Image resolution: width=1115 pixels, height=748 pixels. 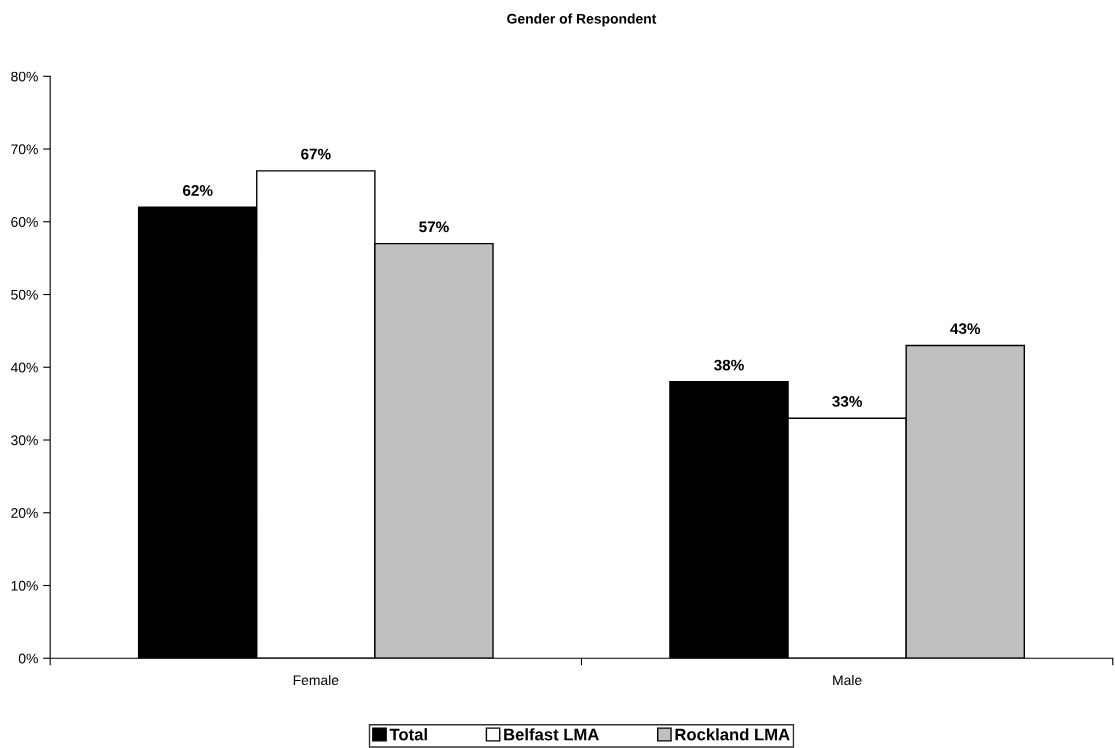 What do you see at coordinates (24, 294) in the screenshot?
I see `y-tick-label: 50%` at bounding box center [24, 294].